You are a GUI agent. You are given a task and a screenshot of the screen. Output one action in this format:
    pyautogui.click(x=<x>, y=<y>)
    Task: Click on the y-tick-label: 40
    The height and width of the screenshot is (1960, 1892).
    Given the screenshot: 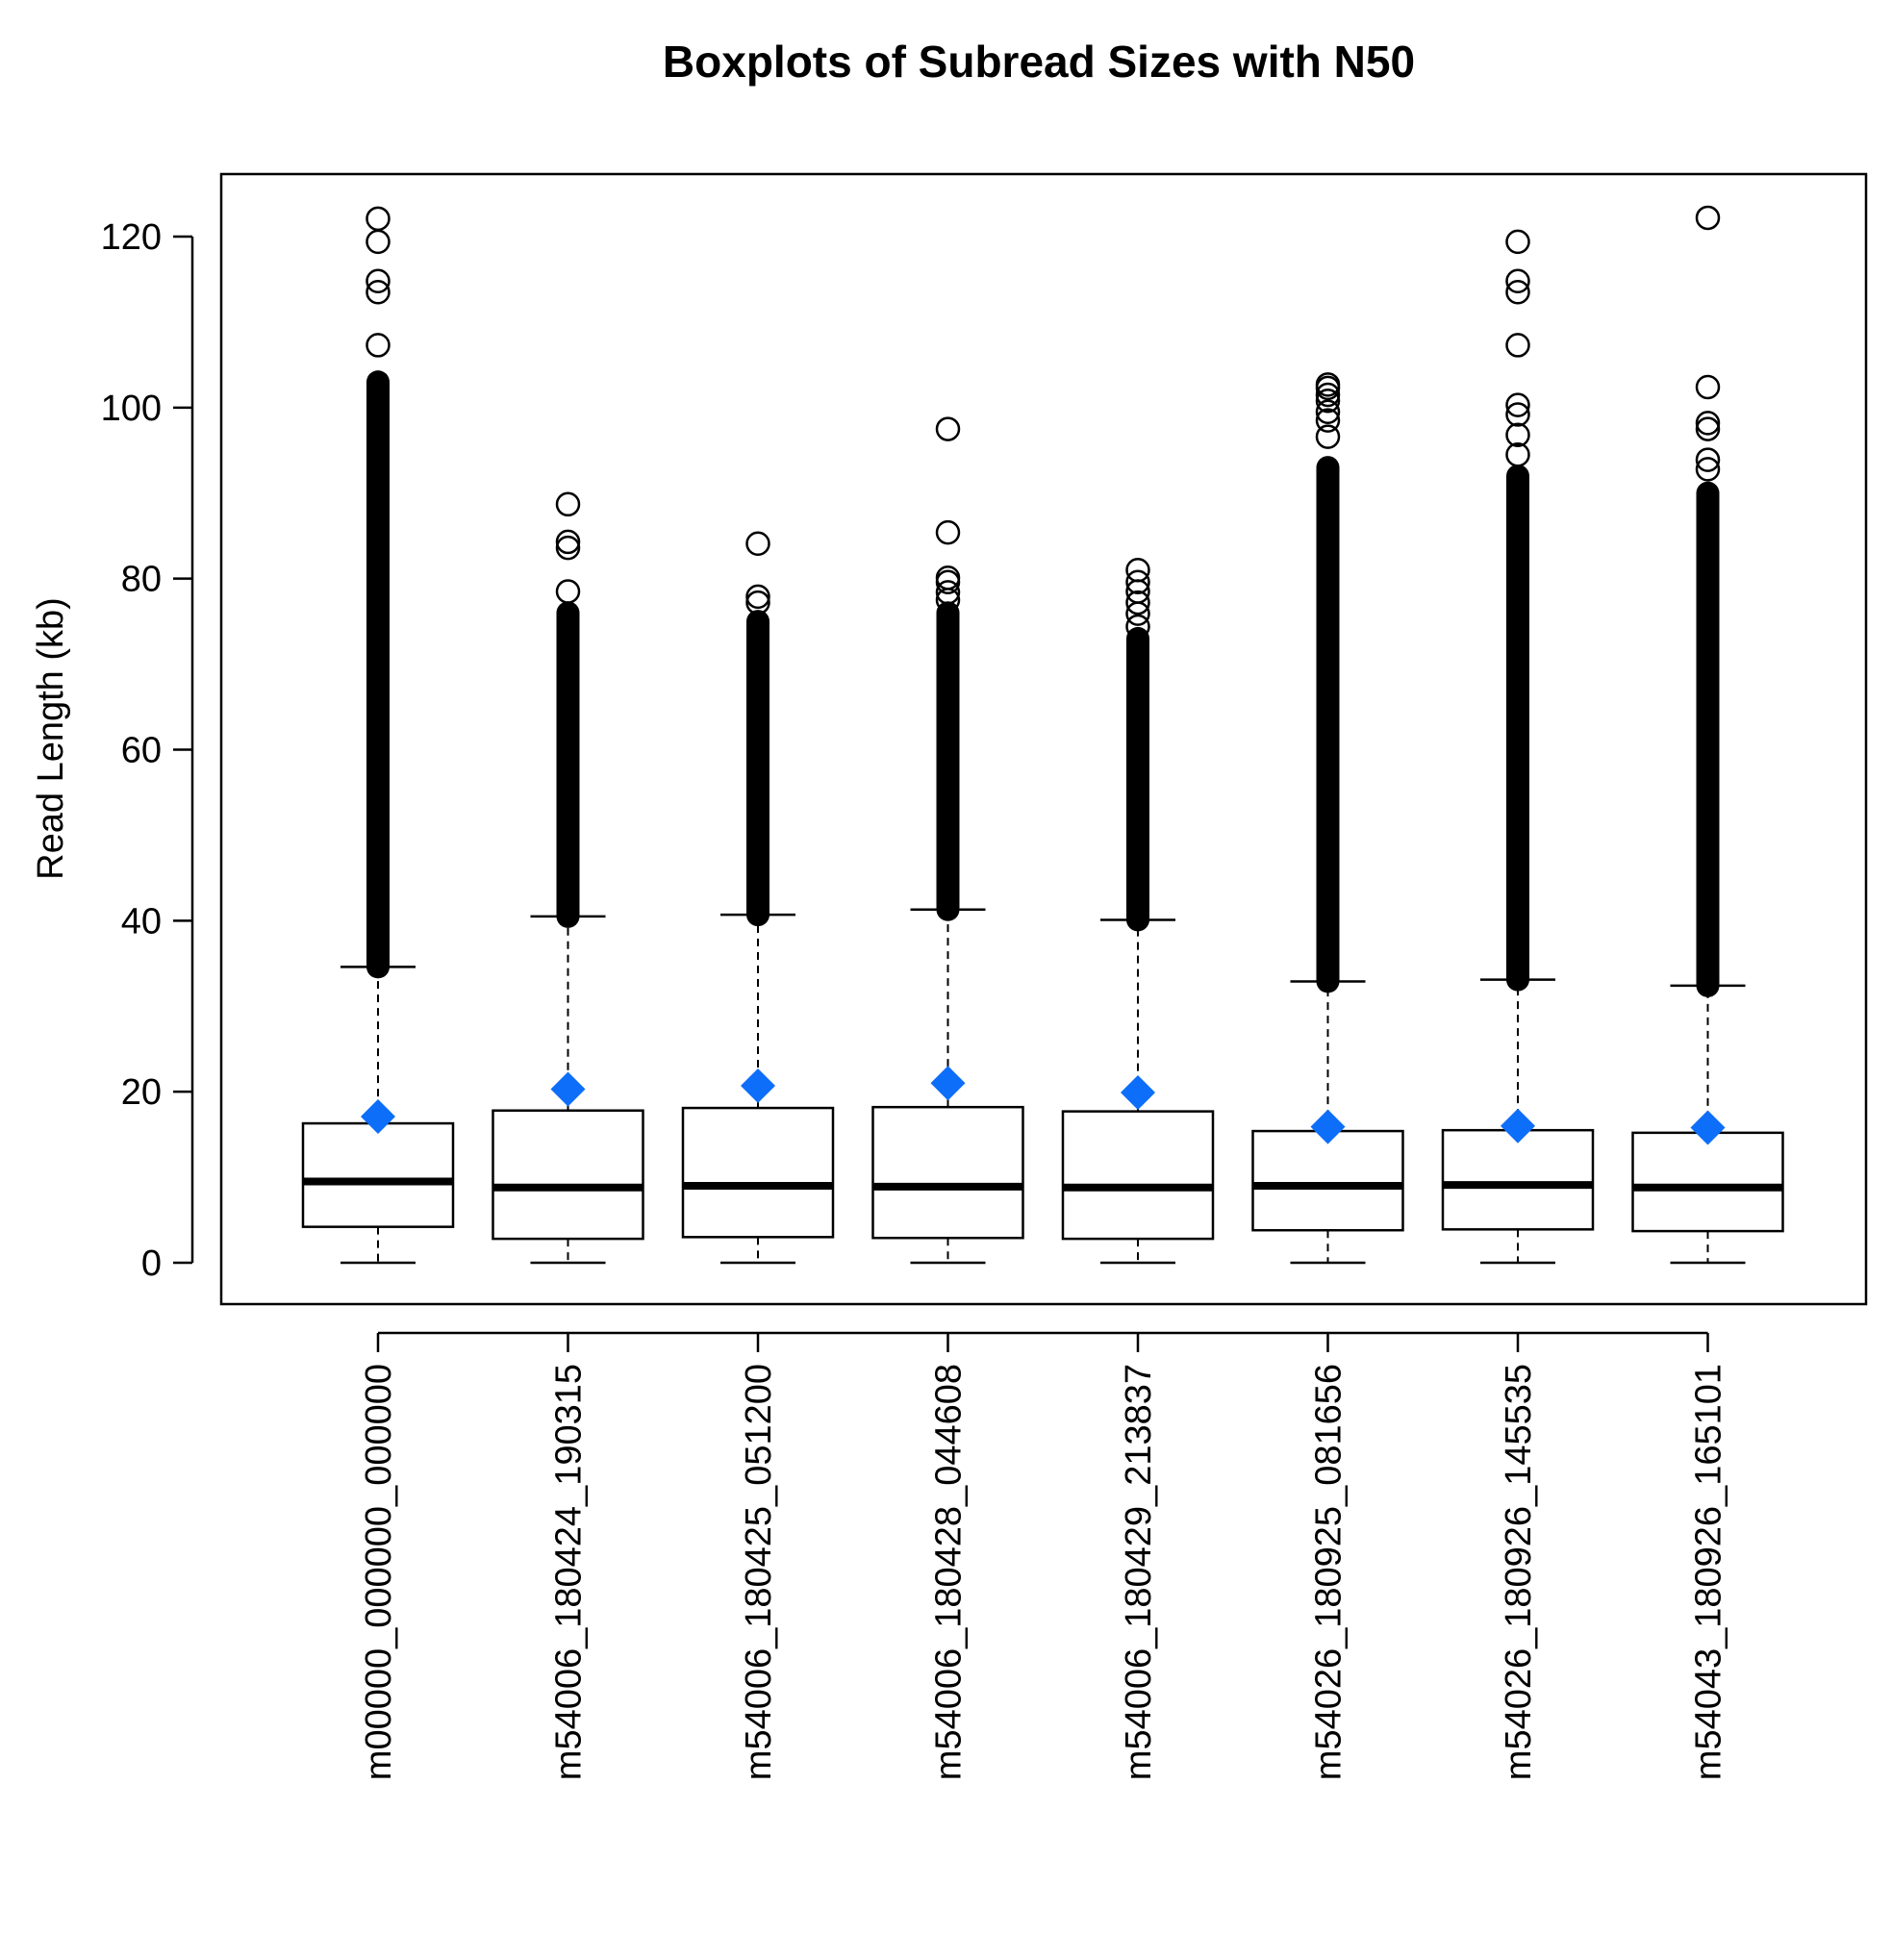 What is the action you would take?
    pyautogui.click(x=141, y=921)
    